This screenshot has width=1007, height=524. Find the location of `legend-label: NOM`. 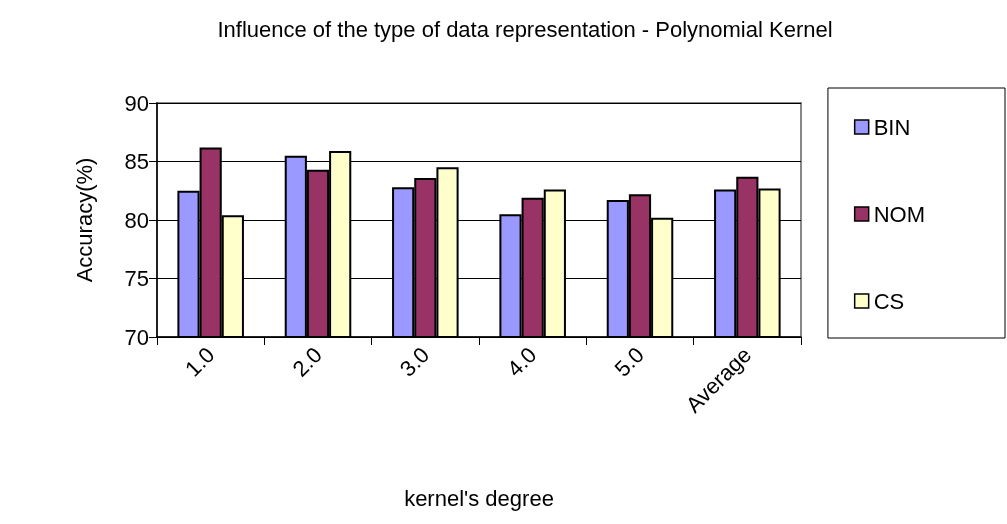

legend-label: NOM is located at coordinates (899, 214).